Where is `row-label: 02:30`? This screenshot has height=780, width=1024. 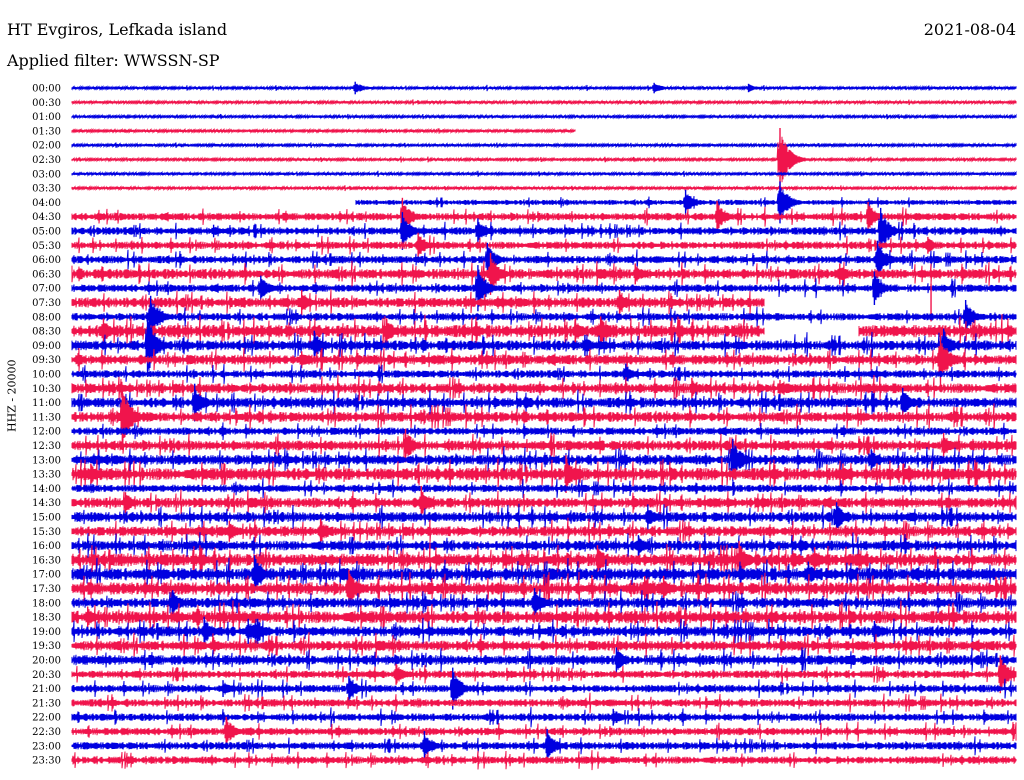
row-label: 02:30 is located at coordinates (46, 160).